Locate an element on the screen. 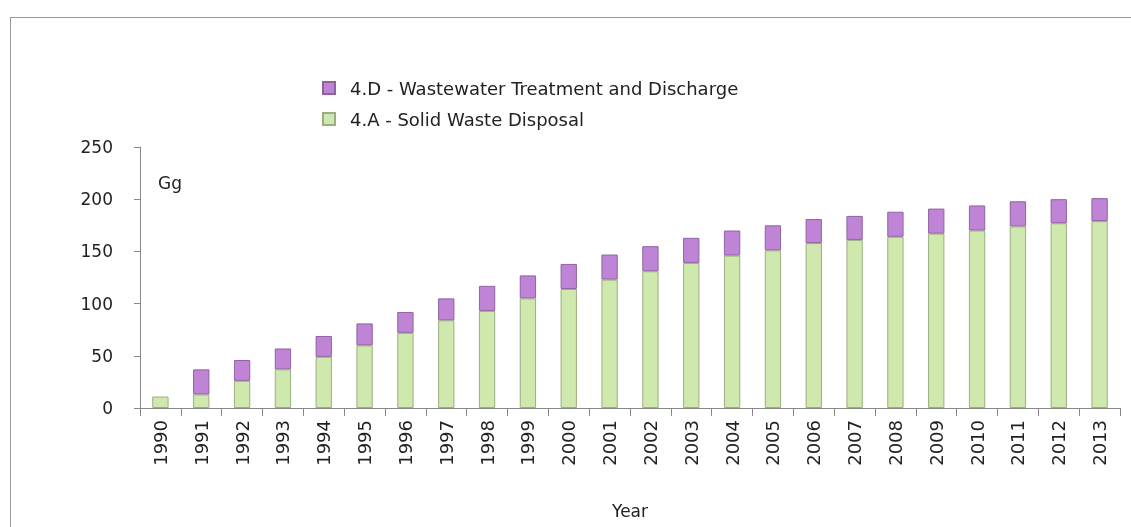 This screenshot has height=527, width=1131. x-tick-label: 2002 is located at coordinates (650, 443).